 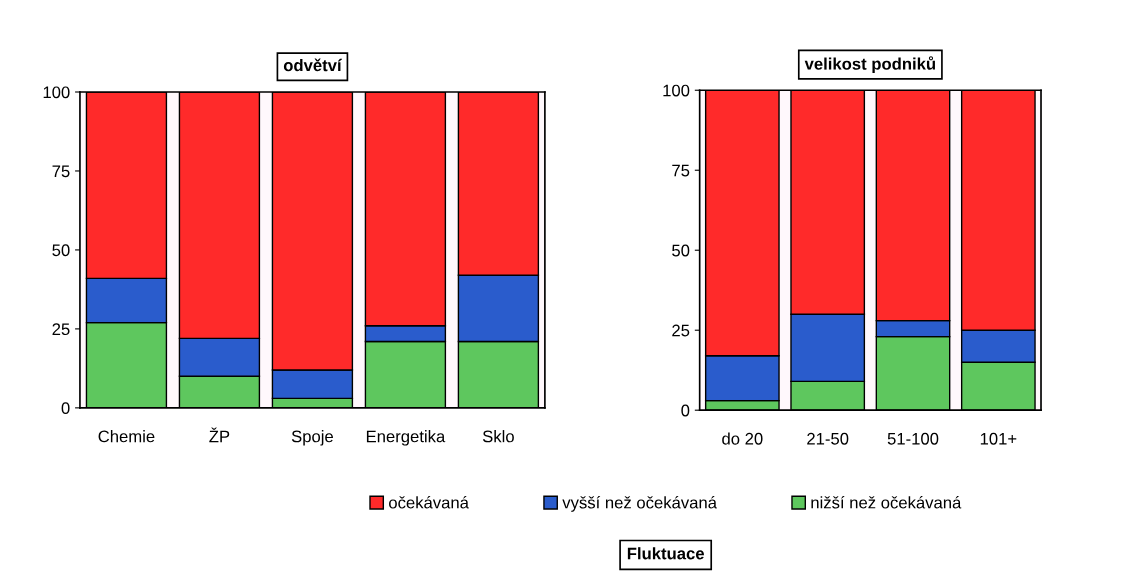 I want to click on x-tick-label: 101+, so click(x=998, y=438).